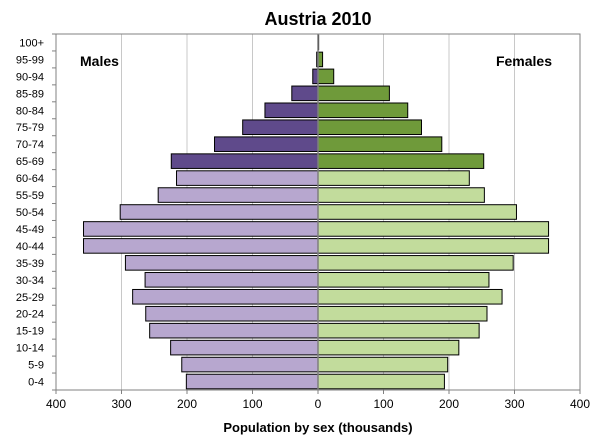  I want to click on y-tick-label-90-94: 90-94, so click(30, 77).